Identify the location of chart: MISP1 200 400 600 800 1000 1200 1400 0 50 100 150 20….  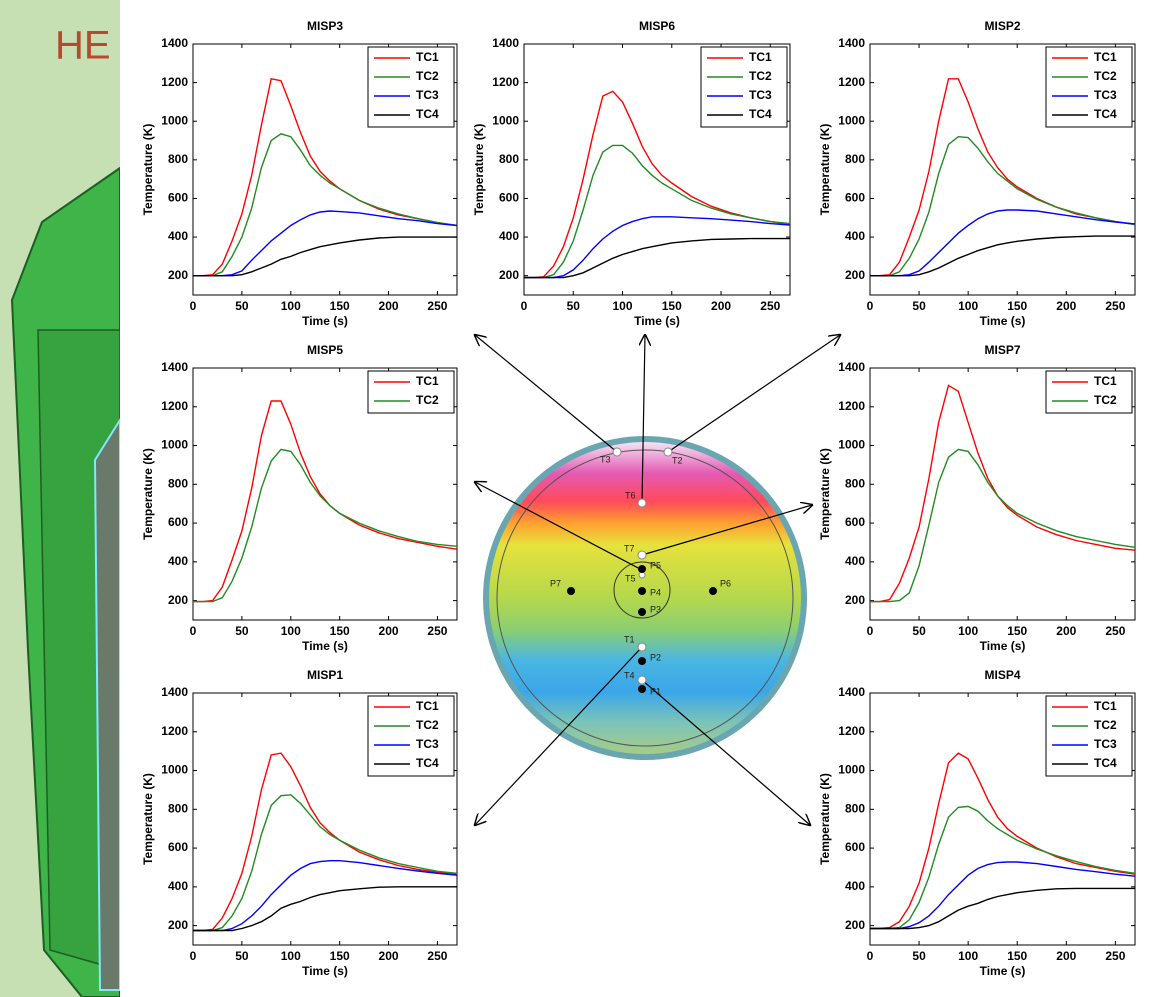
(299, 823).